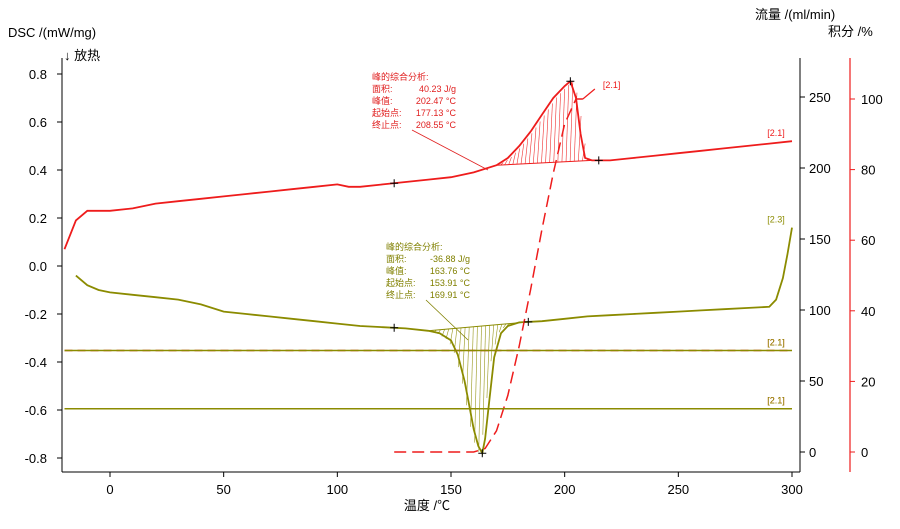 Image resolution: width=900 pixels, height=529 pixels. I want to click on y-integral-tick-label: 100, so click(872, 99).